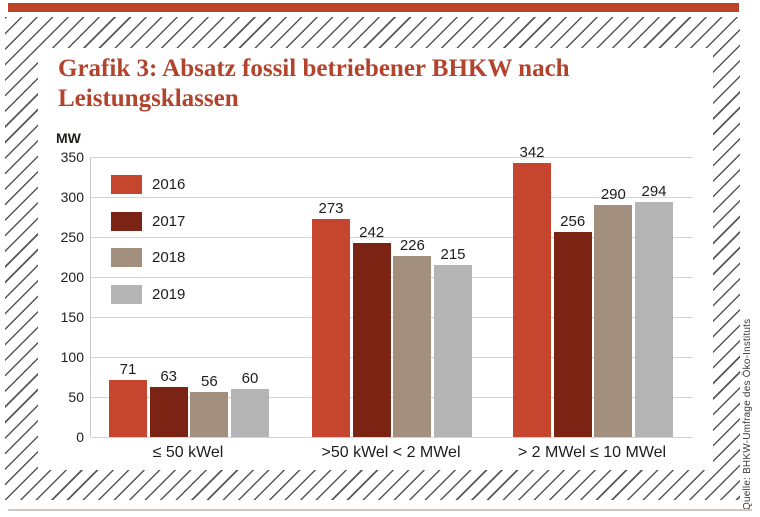 The width and height of the screenshot is (760, 517). I want to click on bar-value-label: 226, so click(412, 246).